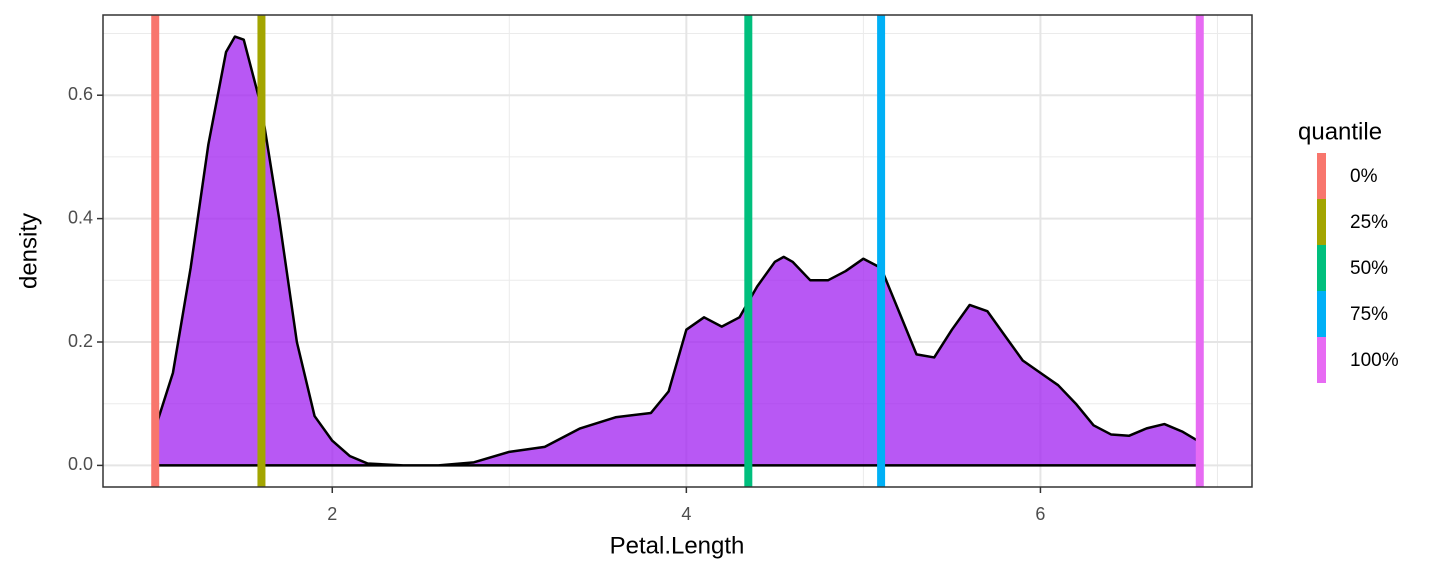 The image size is (1440, 576). I want to click on legend-title: quantile, so click(1340, 131).